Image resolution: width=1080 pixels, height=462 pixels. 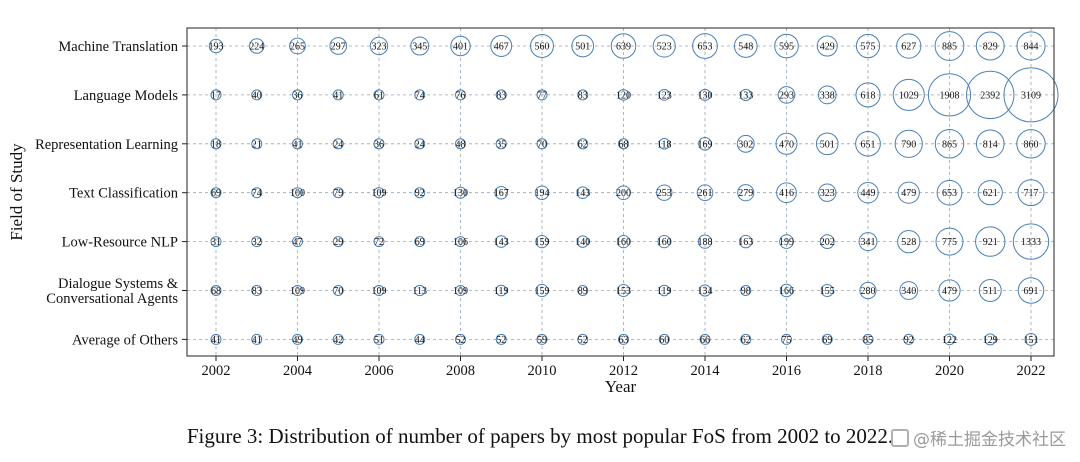 I want to click on bubble-value-label: 639, so click(x=623, y=47).